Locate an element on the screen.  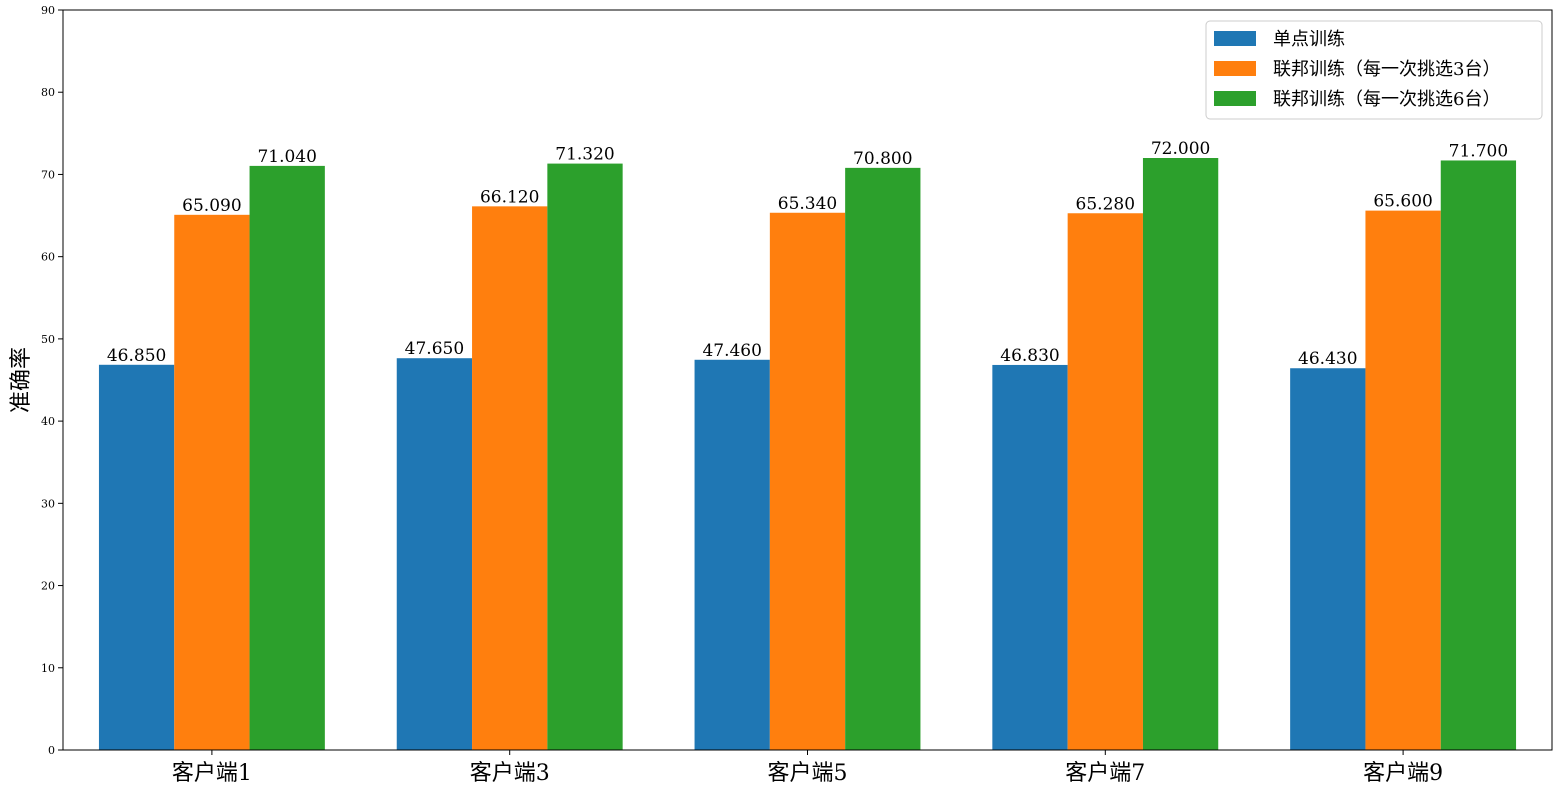
bar-value-label: 47.460 is located at coordinates (731, 351).